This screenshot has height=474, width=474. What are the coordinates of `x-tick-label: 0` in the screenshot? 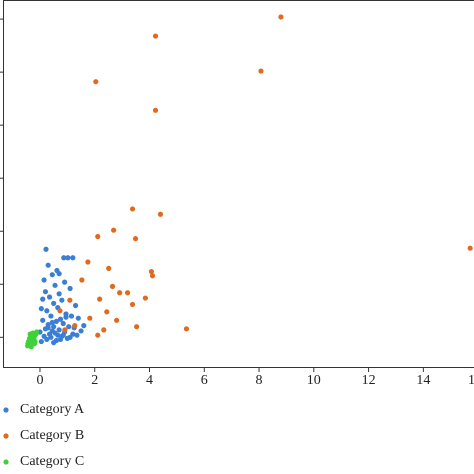 It's located at (39, 380).